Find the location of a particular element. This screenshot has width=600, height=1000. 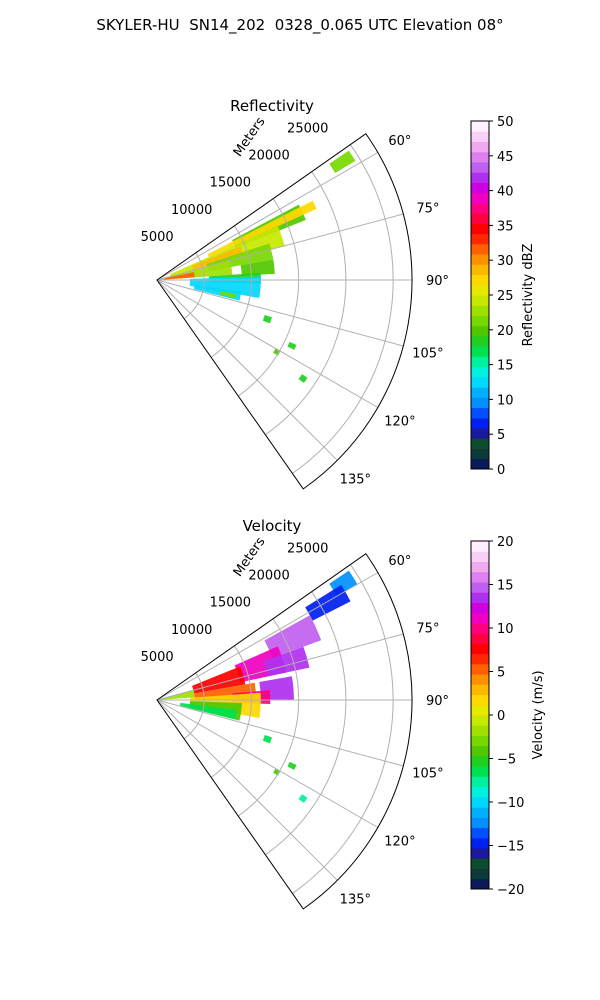

colorbar-tick-label: 45 is located at coordinates (505, 157).